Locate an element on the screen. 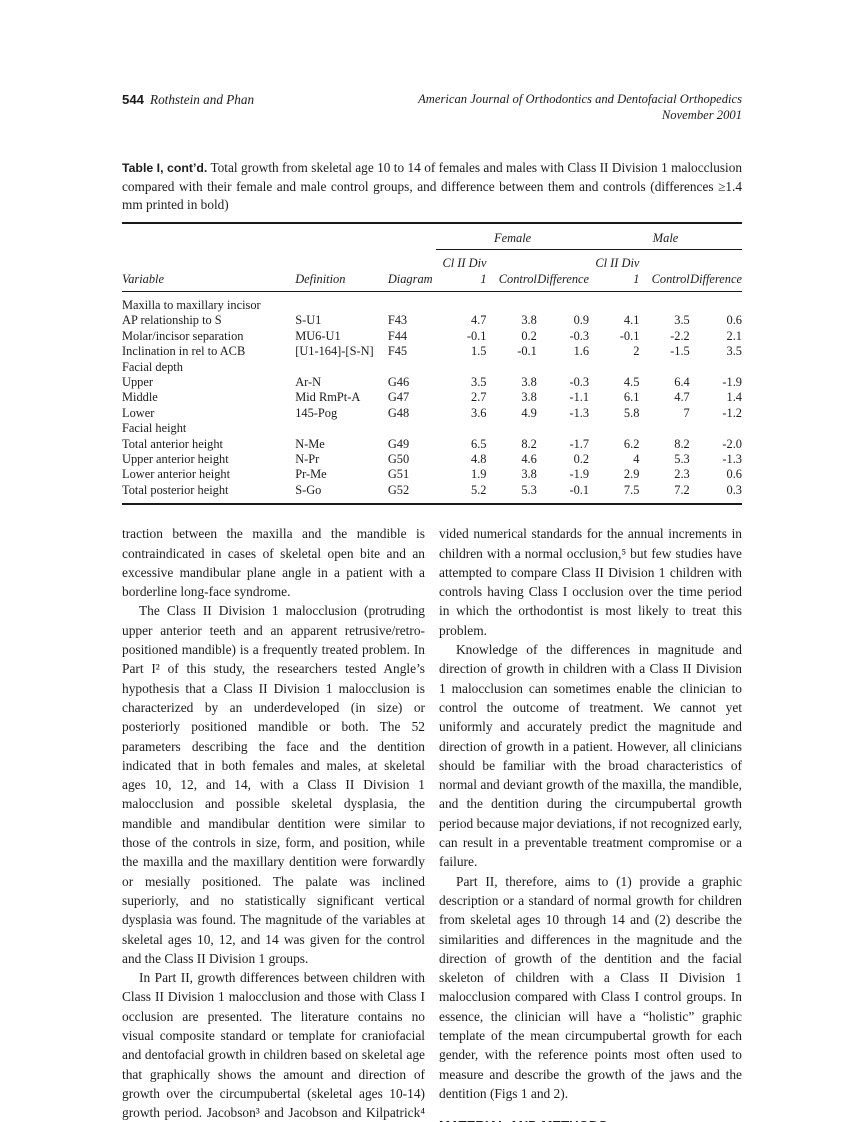  cell-variable: AP relationship to S is located at coordinates (172, 320).